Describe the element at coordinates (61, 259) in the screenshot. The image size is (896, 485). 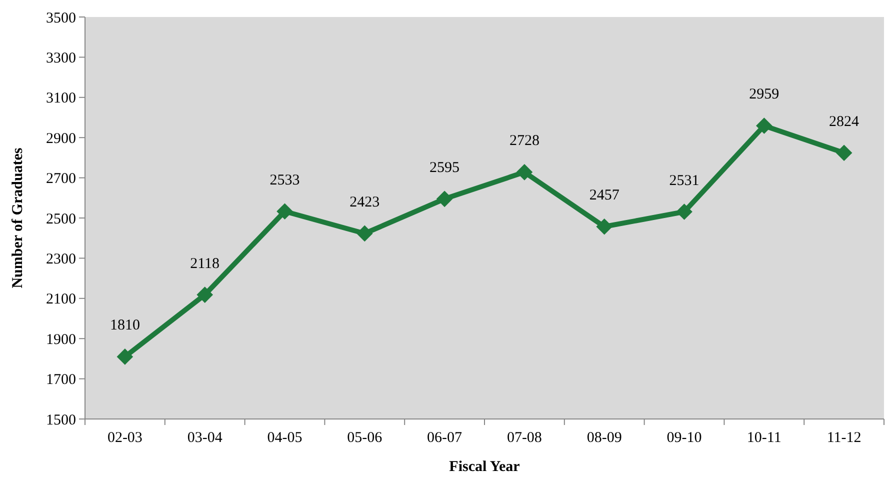
I see `y-tick-label: 2300` at that location.